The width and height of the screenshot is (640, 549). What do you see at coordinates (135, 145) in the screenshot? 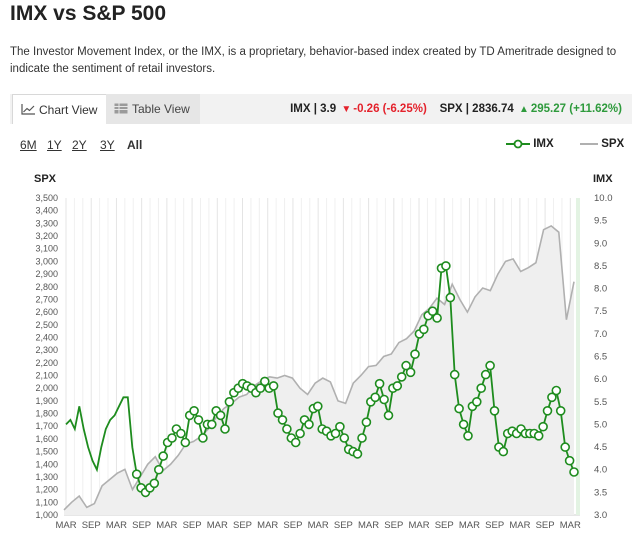
I see `range-all: All` at bounding box center [135, 145].